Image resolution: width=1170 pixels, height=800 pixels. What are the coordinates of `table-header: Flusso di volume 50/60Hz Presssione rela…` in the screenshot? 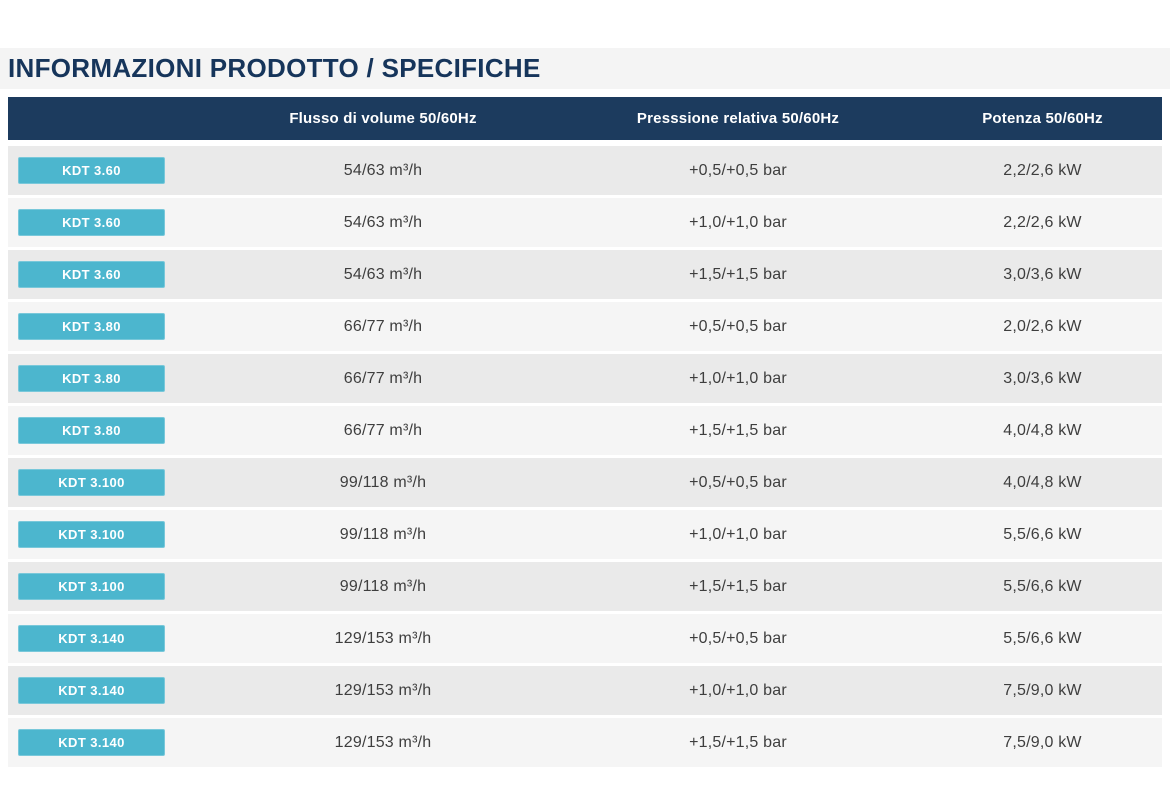 It's located at (585, 118).